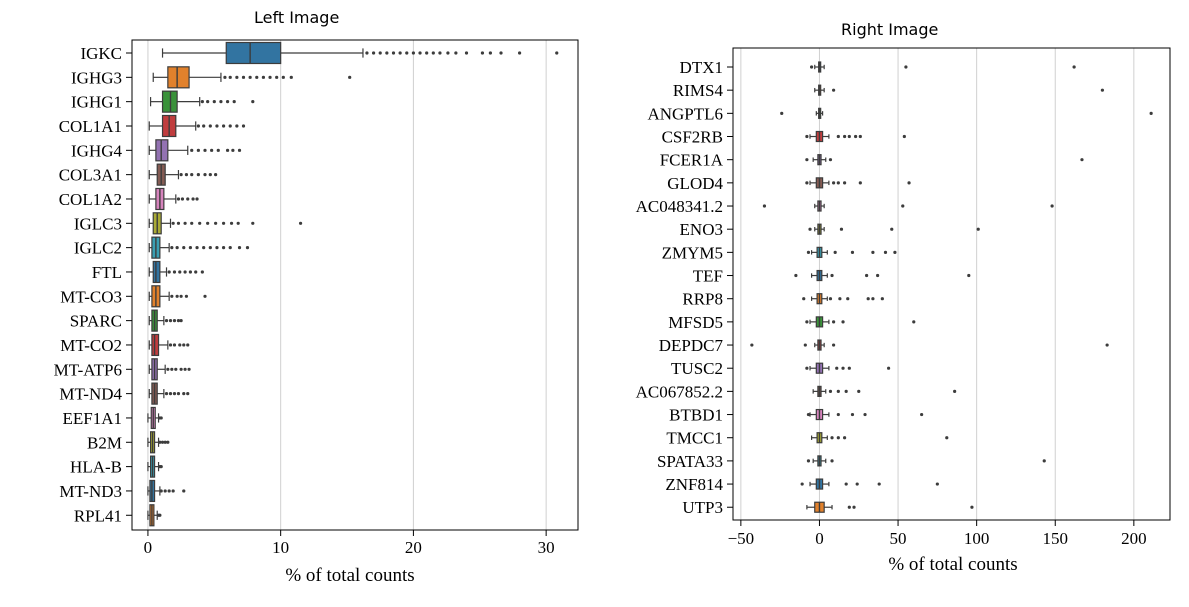  Describe the element at coordinates (90, 126) in the screenshot. I see `gene-label: COL1A1` at that location.